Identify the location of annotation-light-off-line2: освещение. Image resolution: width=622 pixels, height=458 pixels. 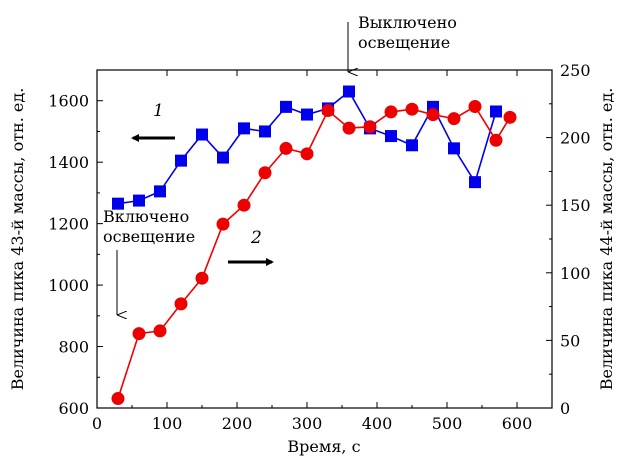
(404, 42).